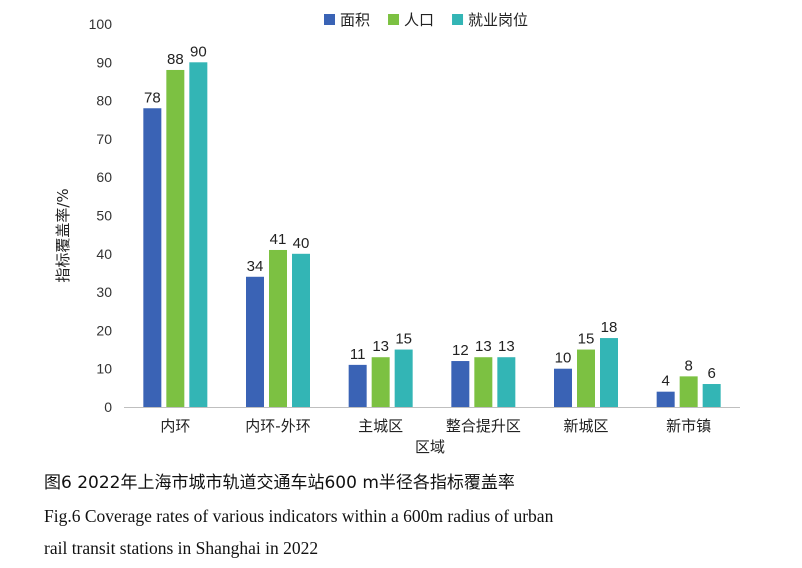 The width and height of the screenshot is (802, 568). I want to click on data-label: 41, so click(278, 239).